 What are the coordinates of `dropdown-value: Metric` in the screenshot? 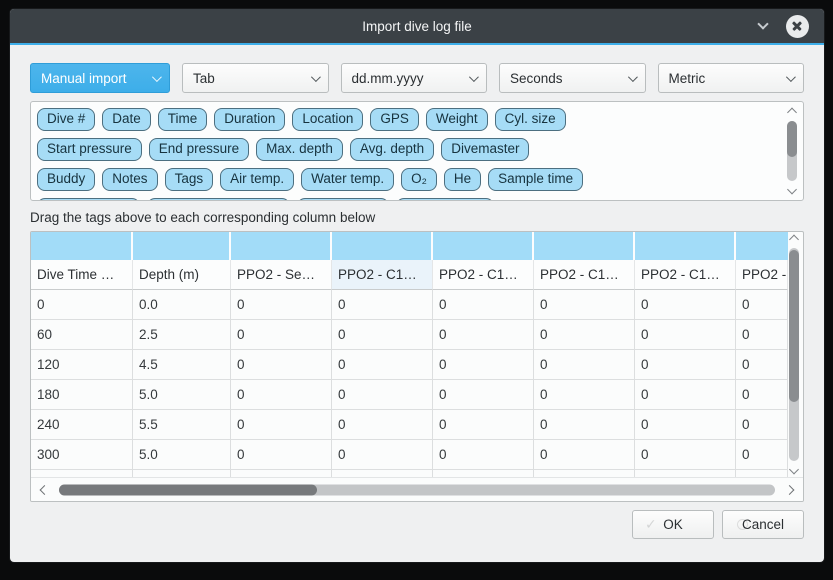 It's located at (687, 78).